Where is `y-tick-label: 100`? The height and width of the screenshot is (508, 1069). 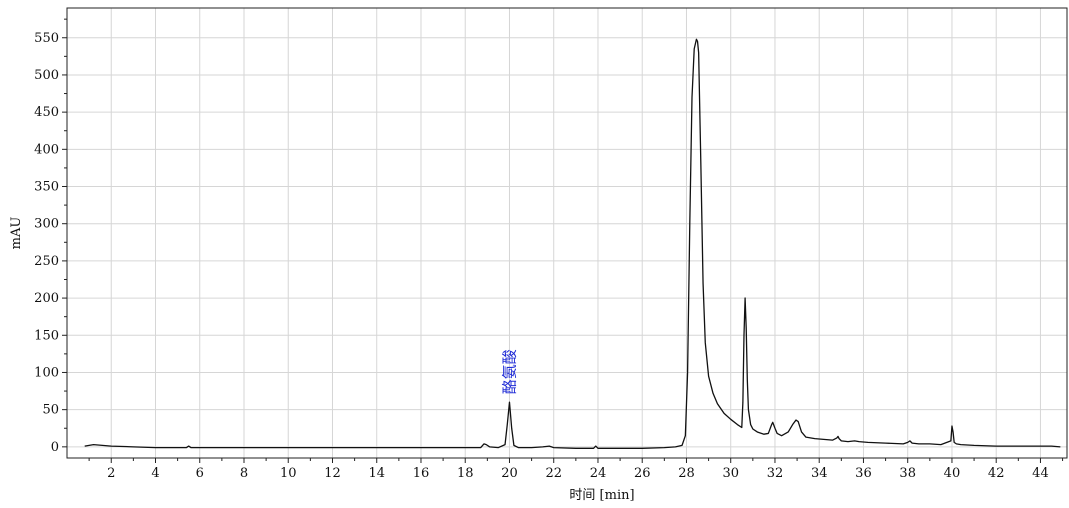
y-tick-label: 100 is located at coordinates (46, 372).